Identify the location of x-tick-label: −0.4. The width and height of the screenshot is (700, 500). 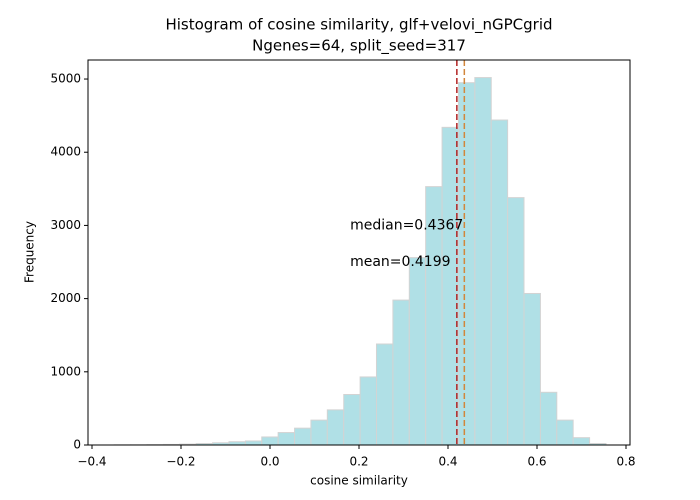
(91, 462).